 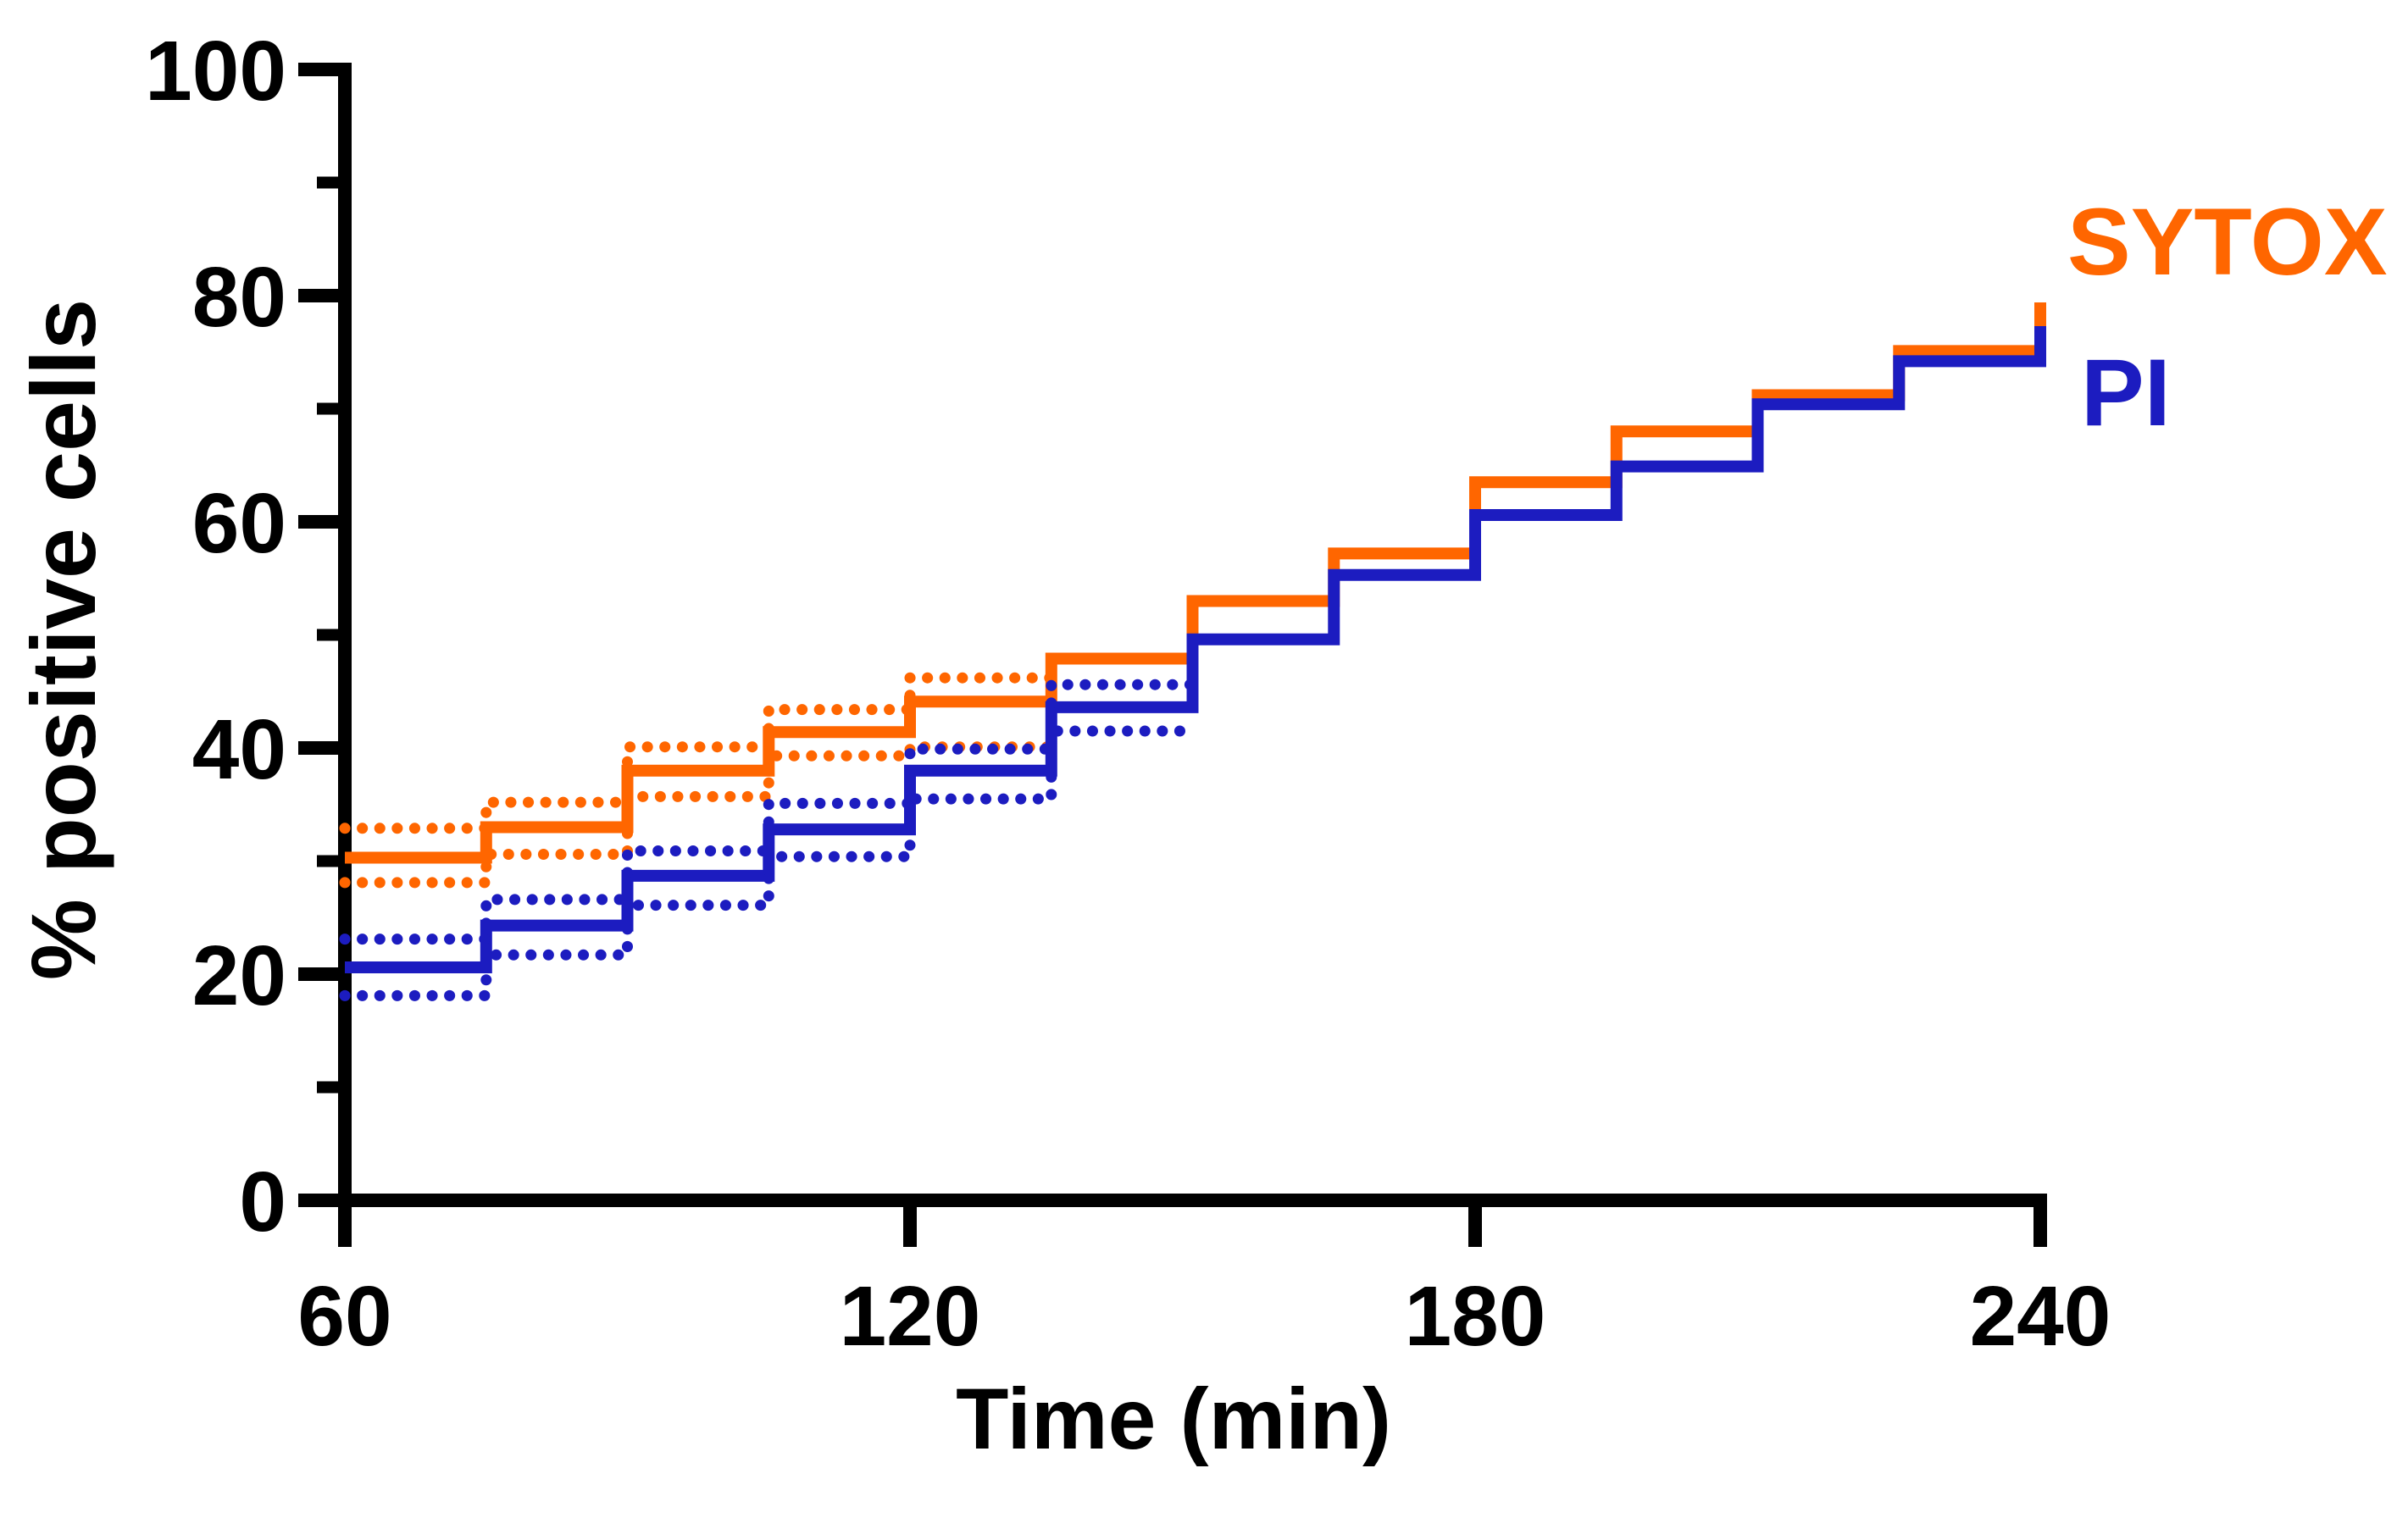 I want to click on y-tick-label: 100, so click(x=215, y=71).